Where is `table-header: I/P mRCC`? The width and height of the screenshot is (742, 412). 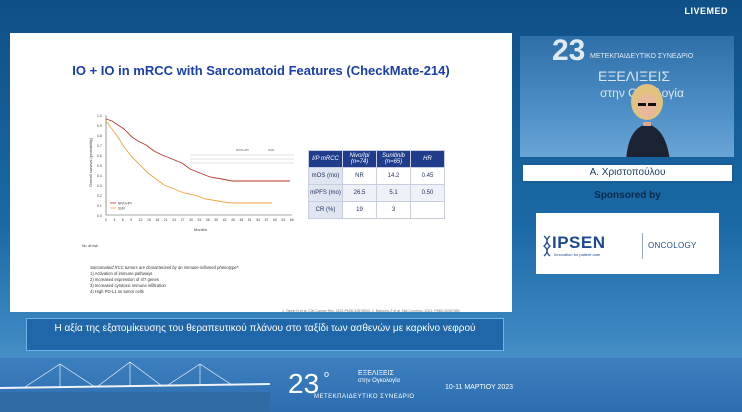 table-header: I/P mRCC is located at coordinates (325, 159).